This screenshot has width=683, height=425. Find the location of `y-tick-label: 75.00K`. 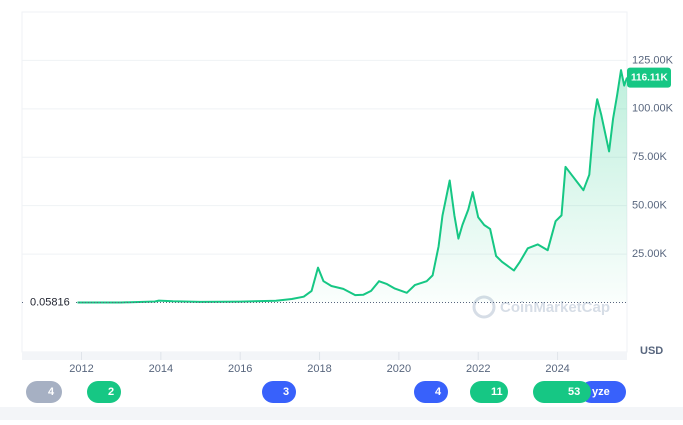

y-tick-label: 75.00K is located at coordinates (650, 157).